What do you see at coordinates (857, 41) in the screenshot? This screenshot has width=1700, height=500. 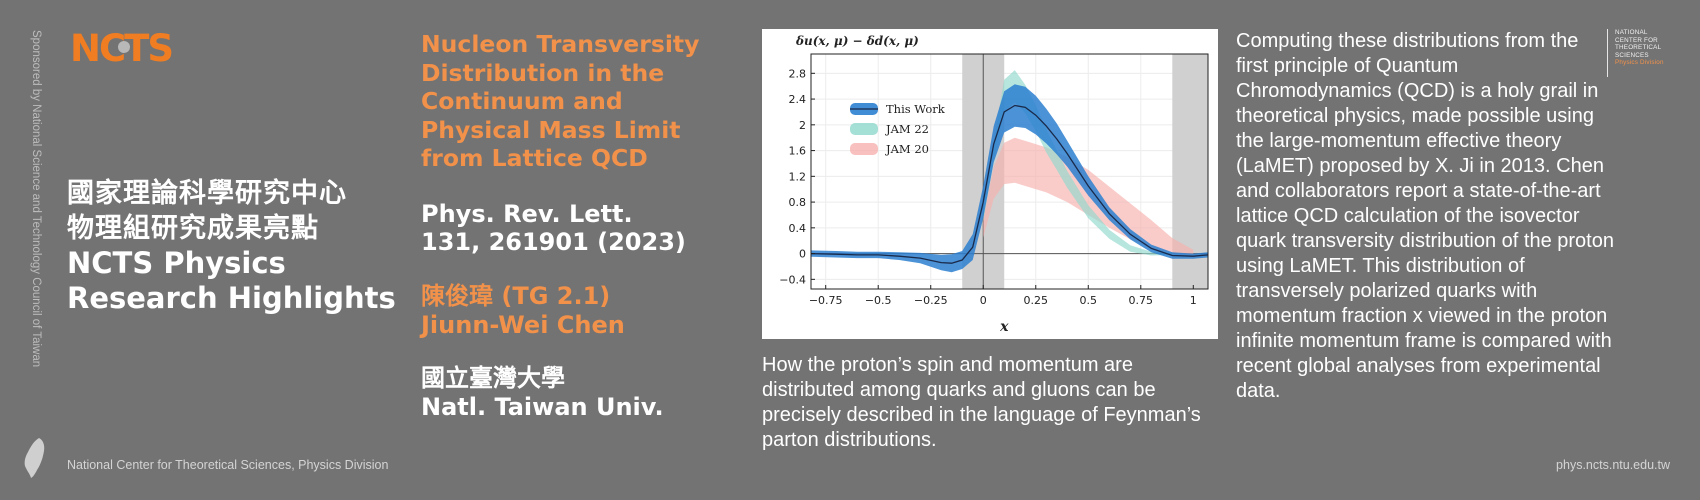 I see `chart-title: δu(x, μ) − δd(x, μ)` at bounding box center [857, 41].